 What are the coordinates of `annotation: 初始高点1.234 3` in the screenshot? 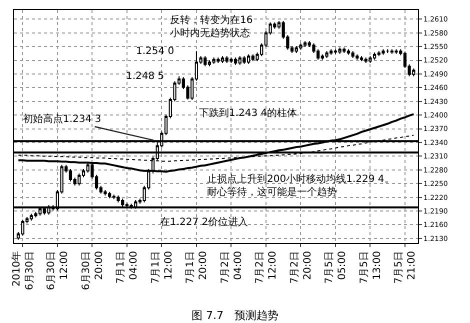 It's located at (62, 119).